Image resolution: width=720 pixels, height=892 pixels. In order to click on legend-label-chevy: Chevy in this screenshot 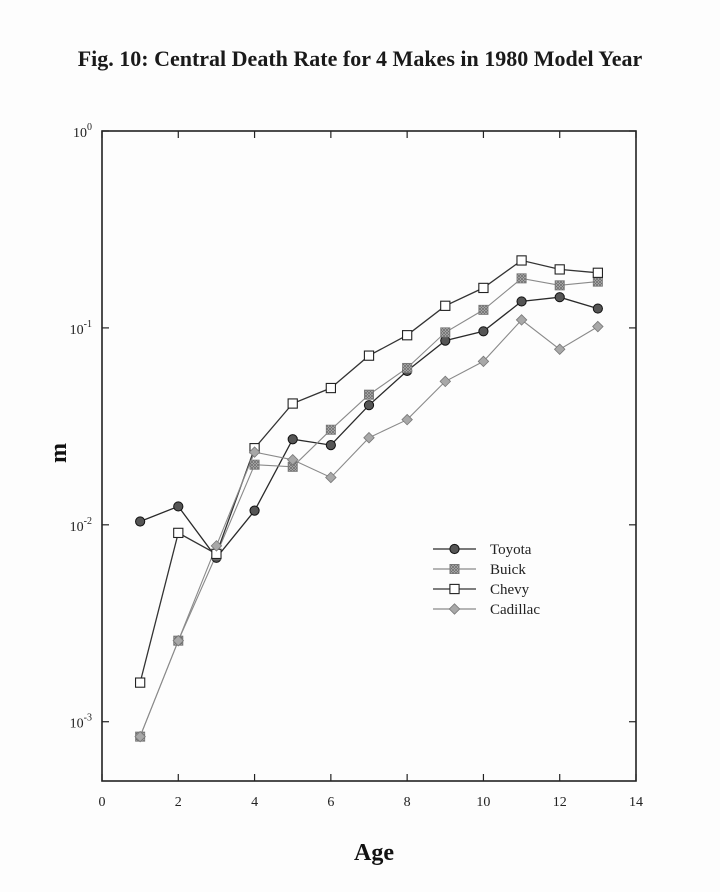, I will do `click(510, 590)`.